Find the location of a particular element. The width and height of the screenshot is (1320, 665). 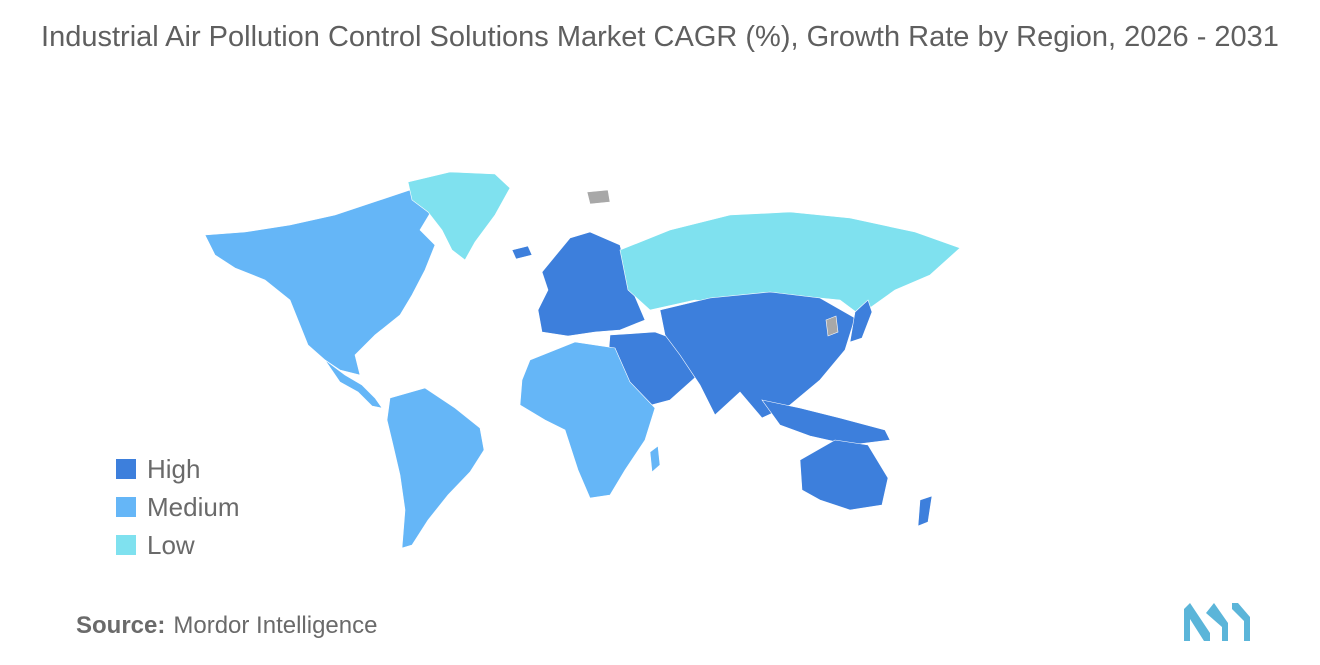

legend-item-low: Low is located at coordinates (177, 545).